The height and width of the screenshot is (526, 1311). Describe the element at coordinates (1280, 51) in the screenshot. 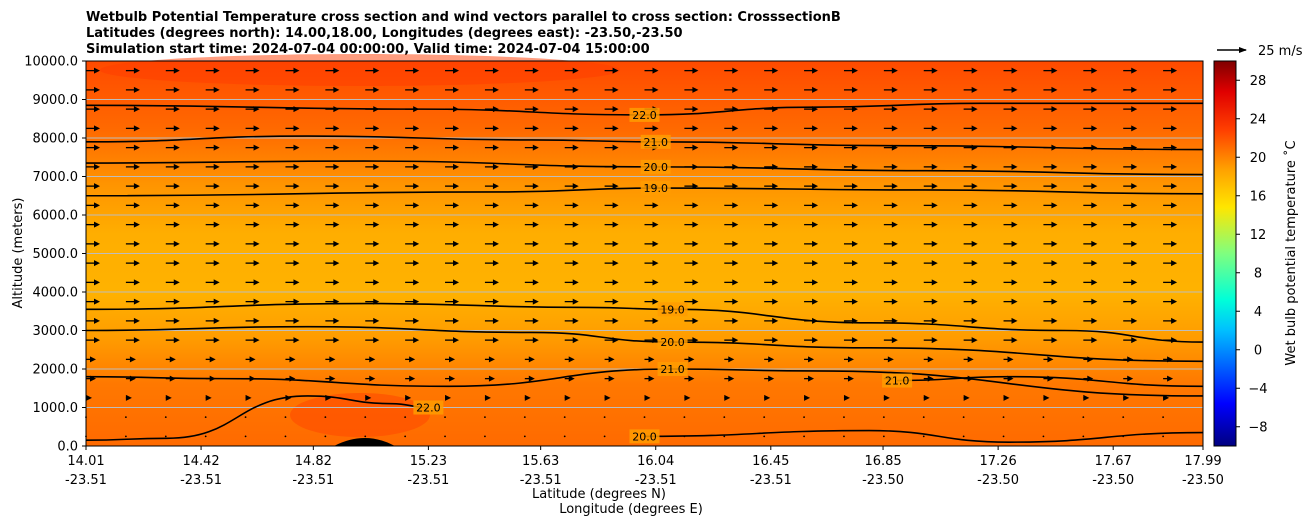

I see `quiver-key-label: 25 m/s` at that location.